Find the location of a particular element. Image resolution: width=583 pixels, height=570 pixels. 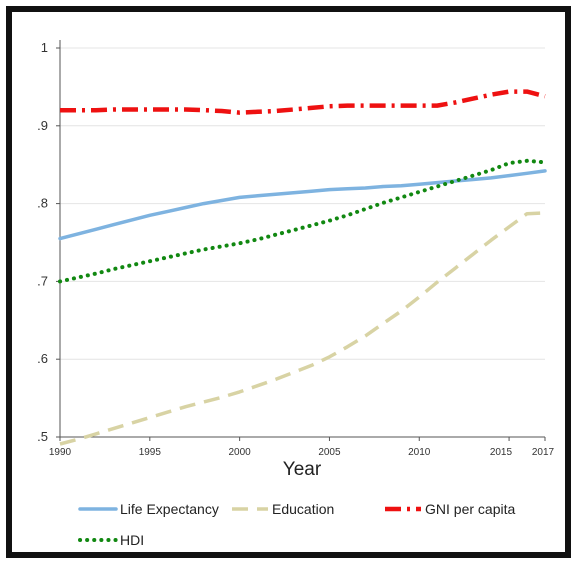

y-tick-label: .6 is located at coordinates (42, 358).